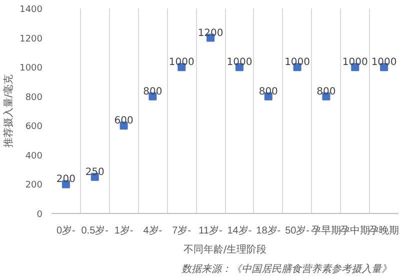 The image size is (400, 280). What do you see at coordinates (66, 230) in the screenshot?
I see `x-tick-label: 0岁-` at bounding box center [66, 230].